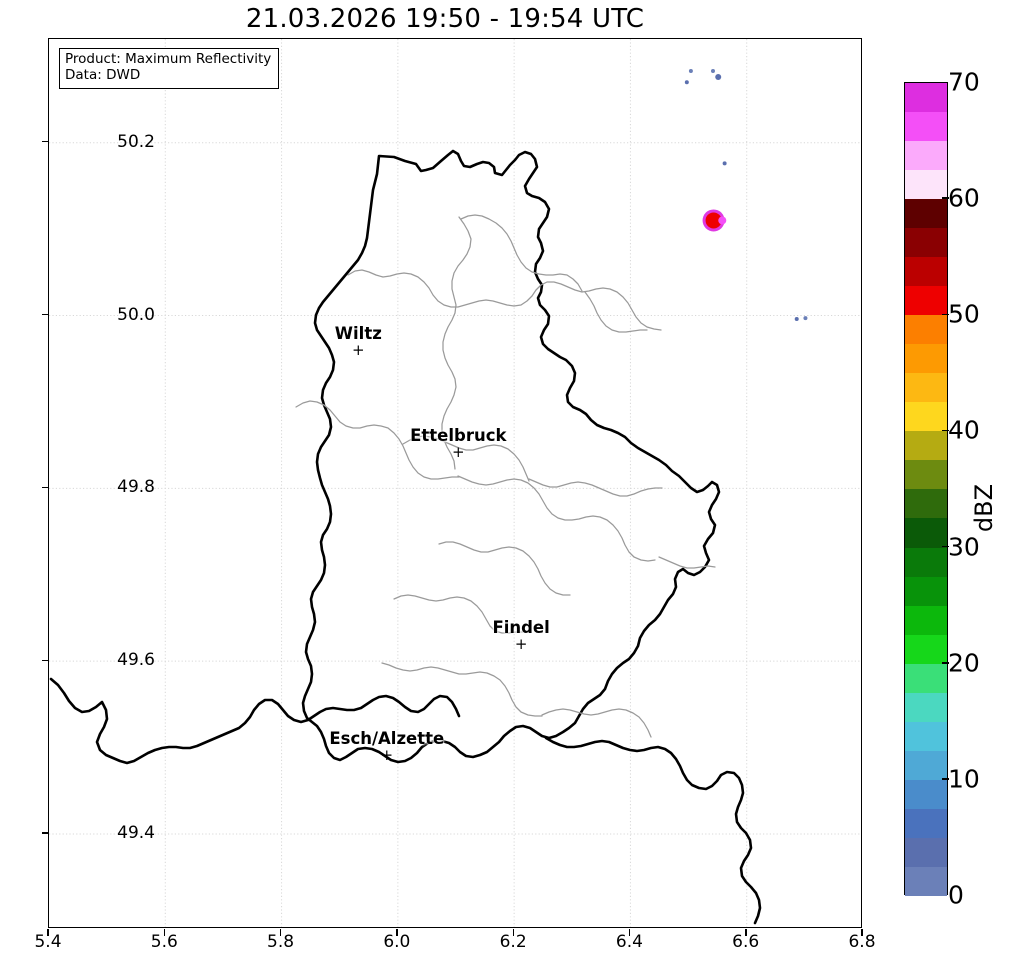 The image size is (1029, 973). Describe the element at coordinates (103, 74) in the screenshot. I see `info-data-line: Data: DWD` at that location.